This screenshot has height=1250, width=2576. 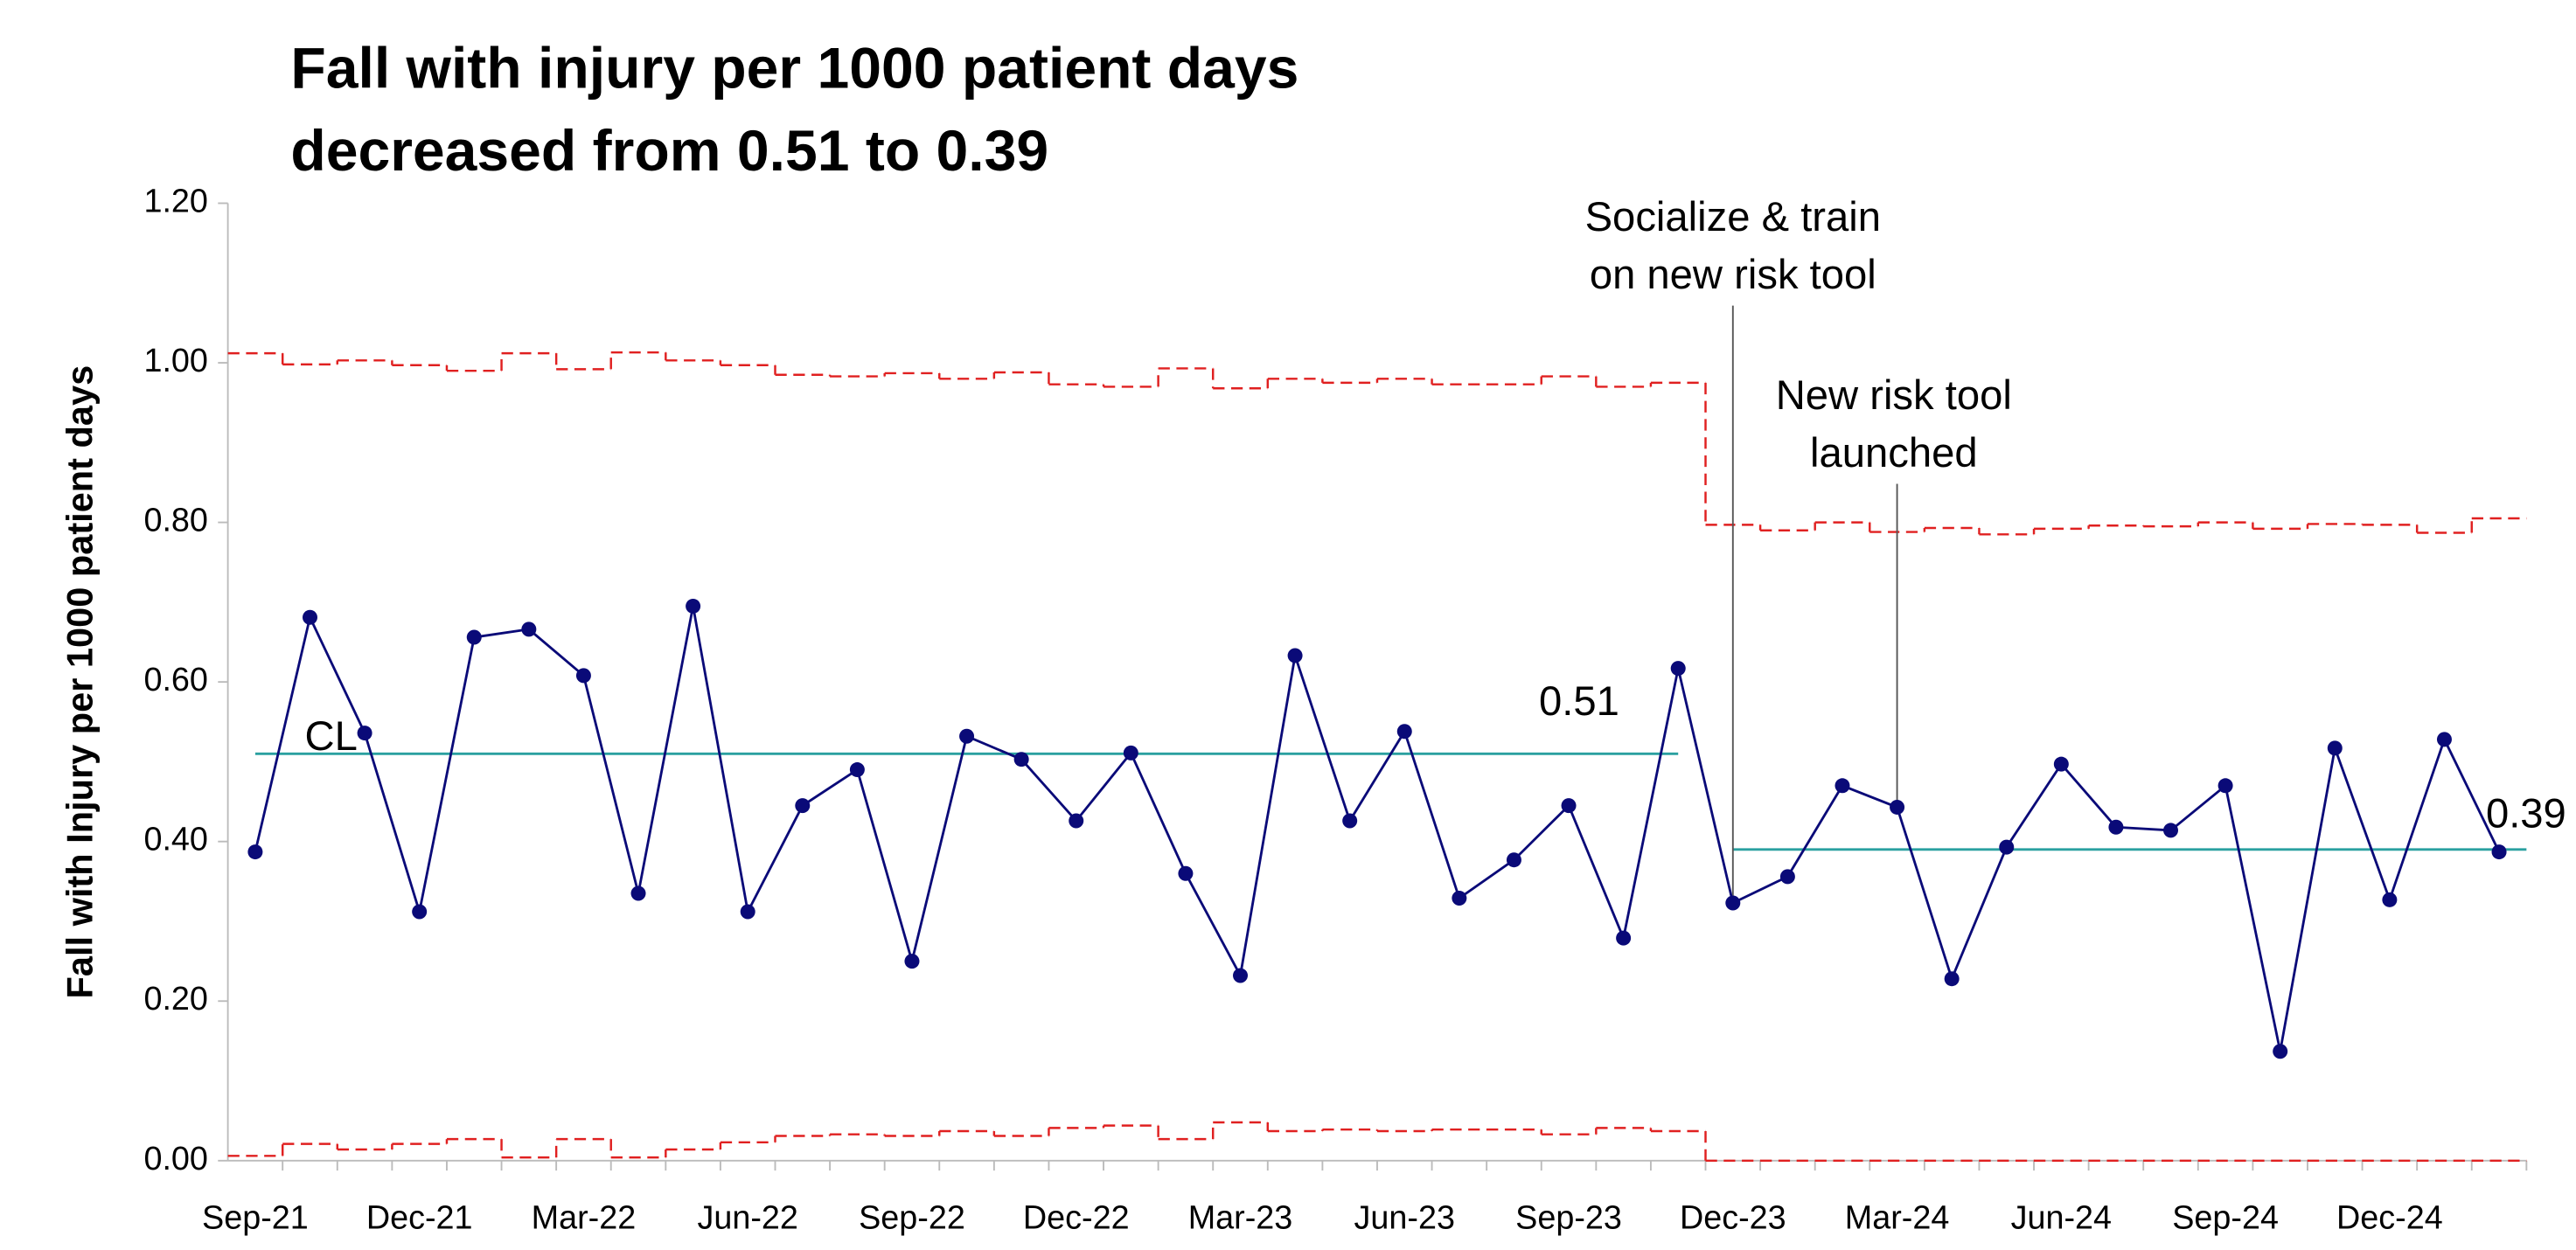 What do you see at coordinates (1579, 701) in the screenshot?
I see `center-line-value: 0.51` at bounding box center [1579, 701].